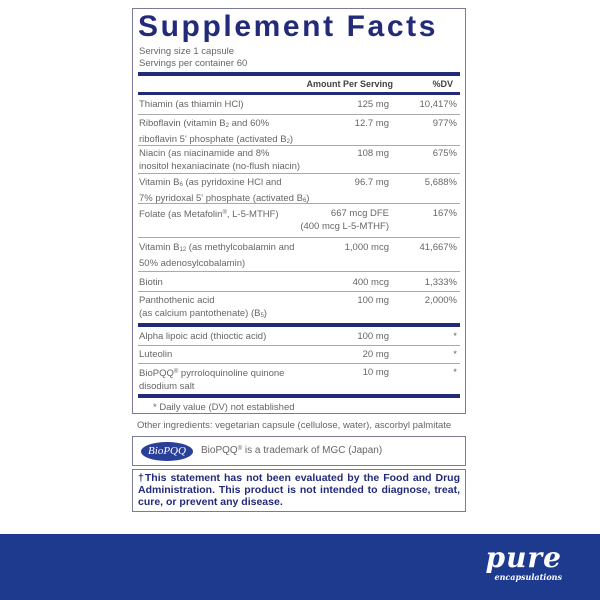  I want to click on brand-logo: pure encapsulations, so click(523, 562).